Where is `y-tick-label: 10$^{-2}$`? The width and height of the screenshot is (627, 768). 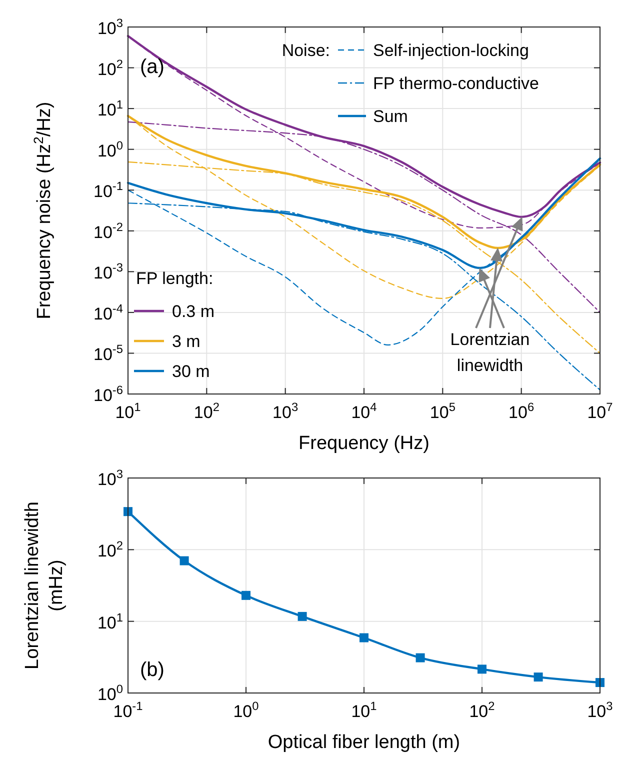
y-tick-label: 10$^{-2}$ is located at coordinates (109, 231).